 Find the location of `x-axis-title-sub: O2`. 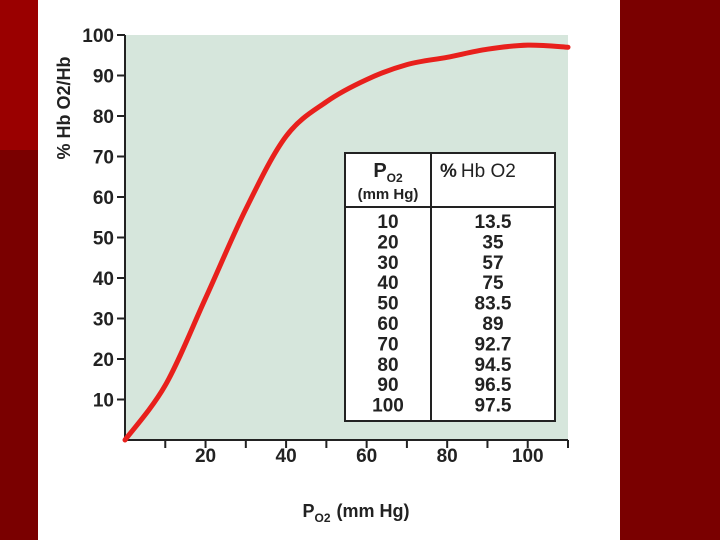

x-axis-title-sub: O2 is located at coordinates (323, 518).